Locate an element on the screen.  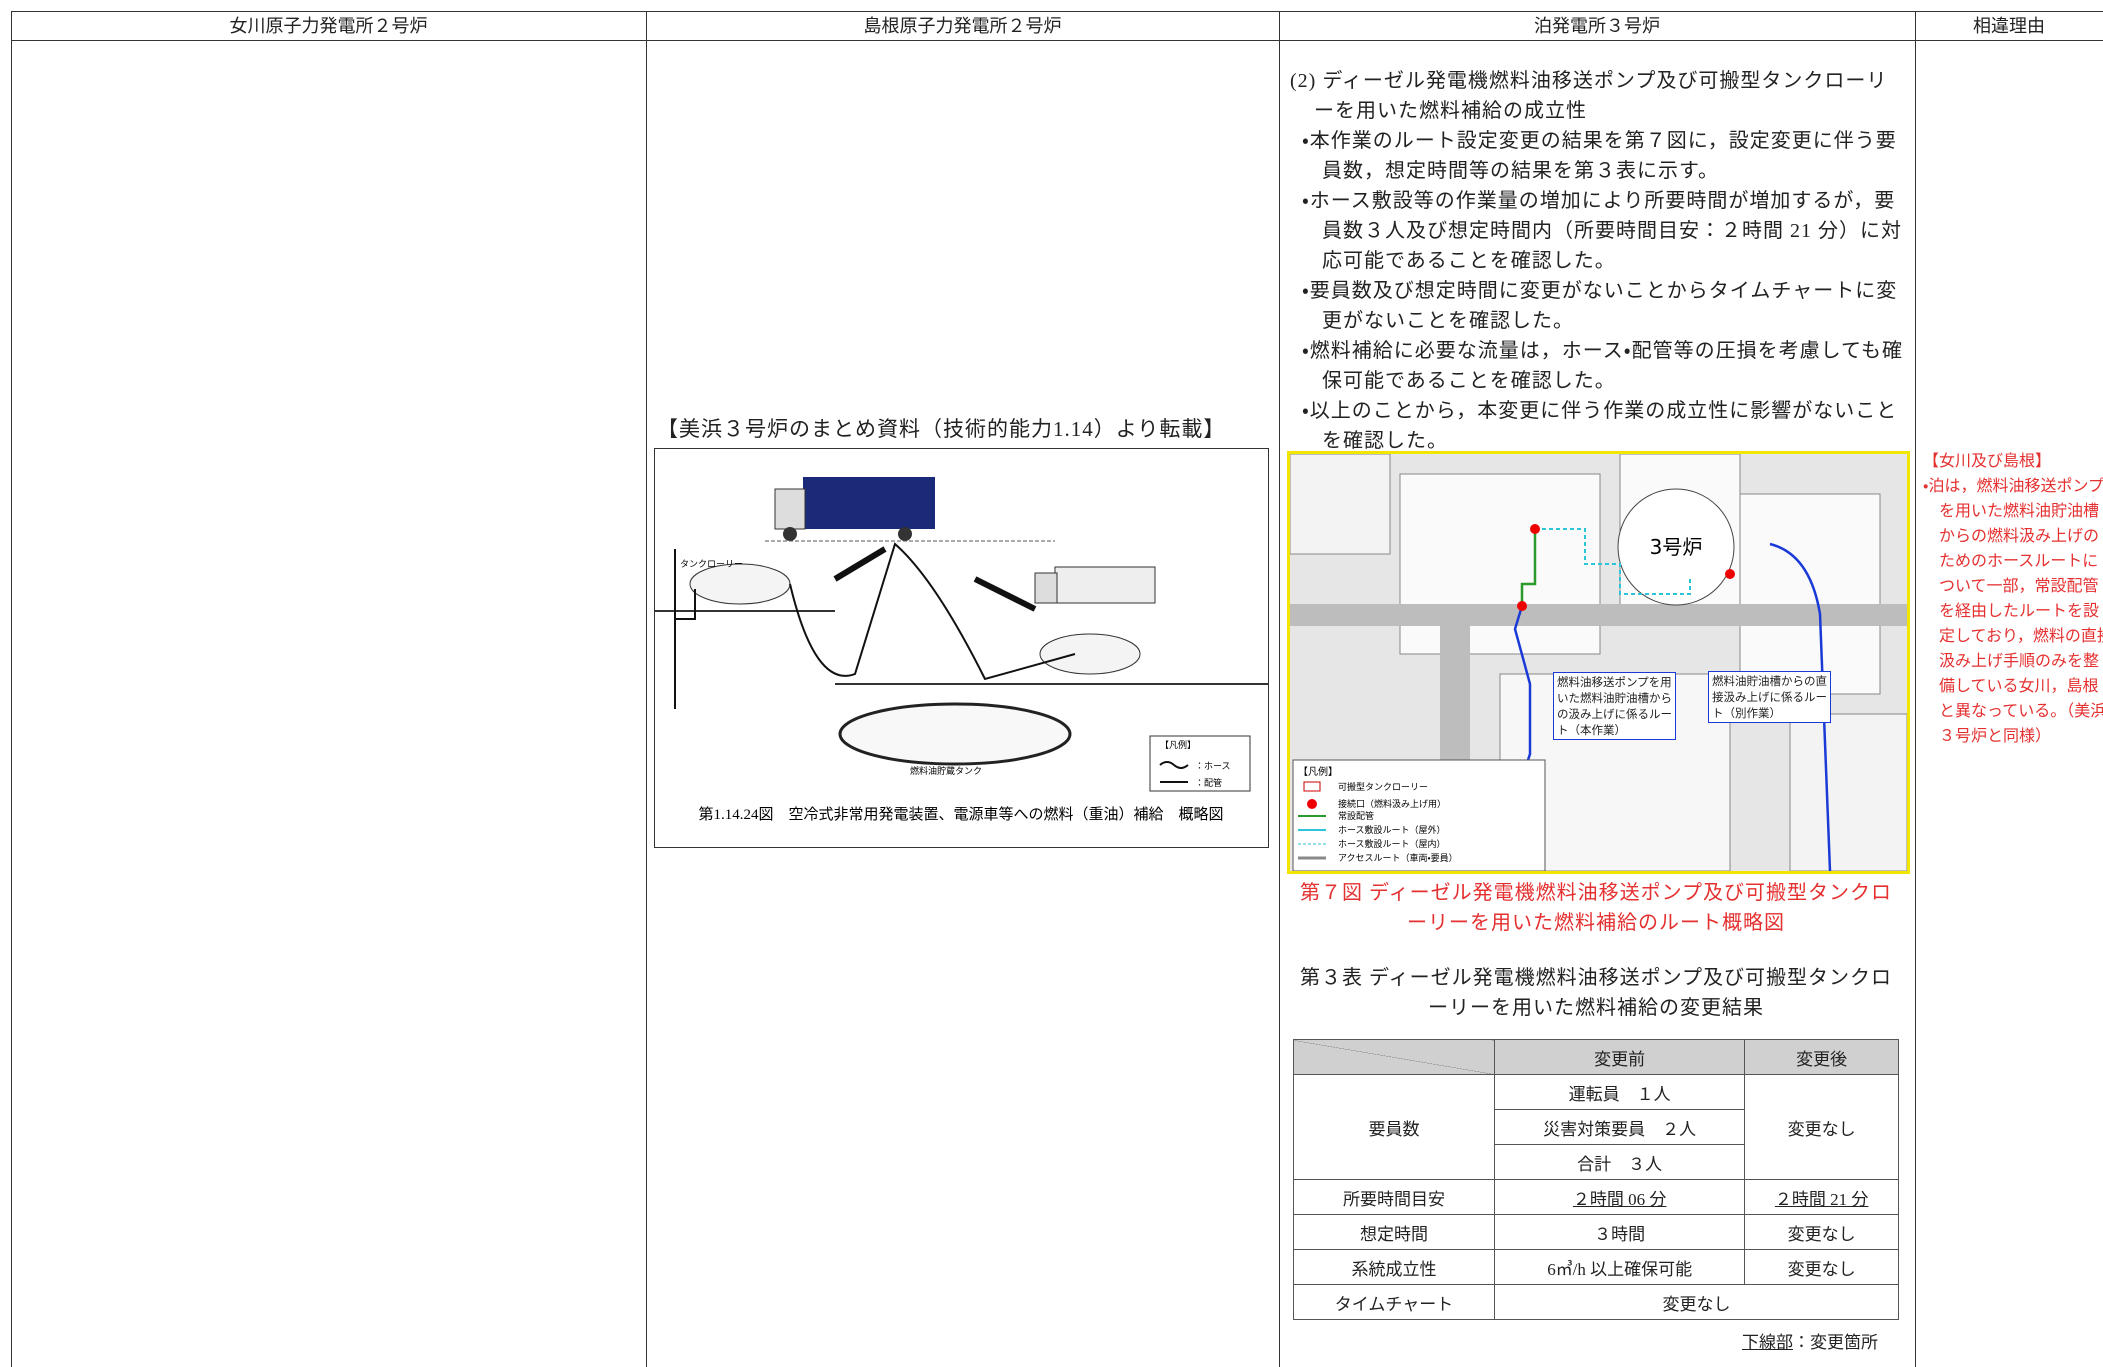
cell: ２時間 06 分 is located at coordinates (1619, 1197).